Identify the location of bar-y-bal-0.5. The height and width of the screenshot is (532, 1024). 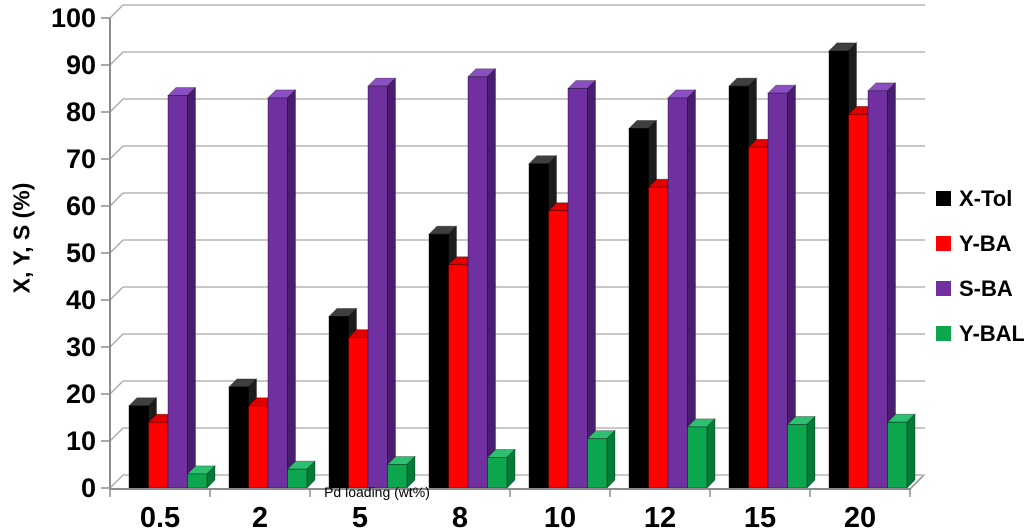
(201, 476).